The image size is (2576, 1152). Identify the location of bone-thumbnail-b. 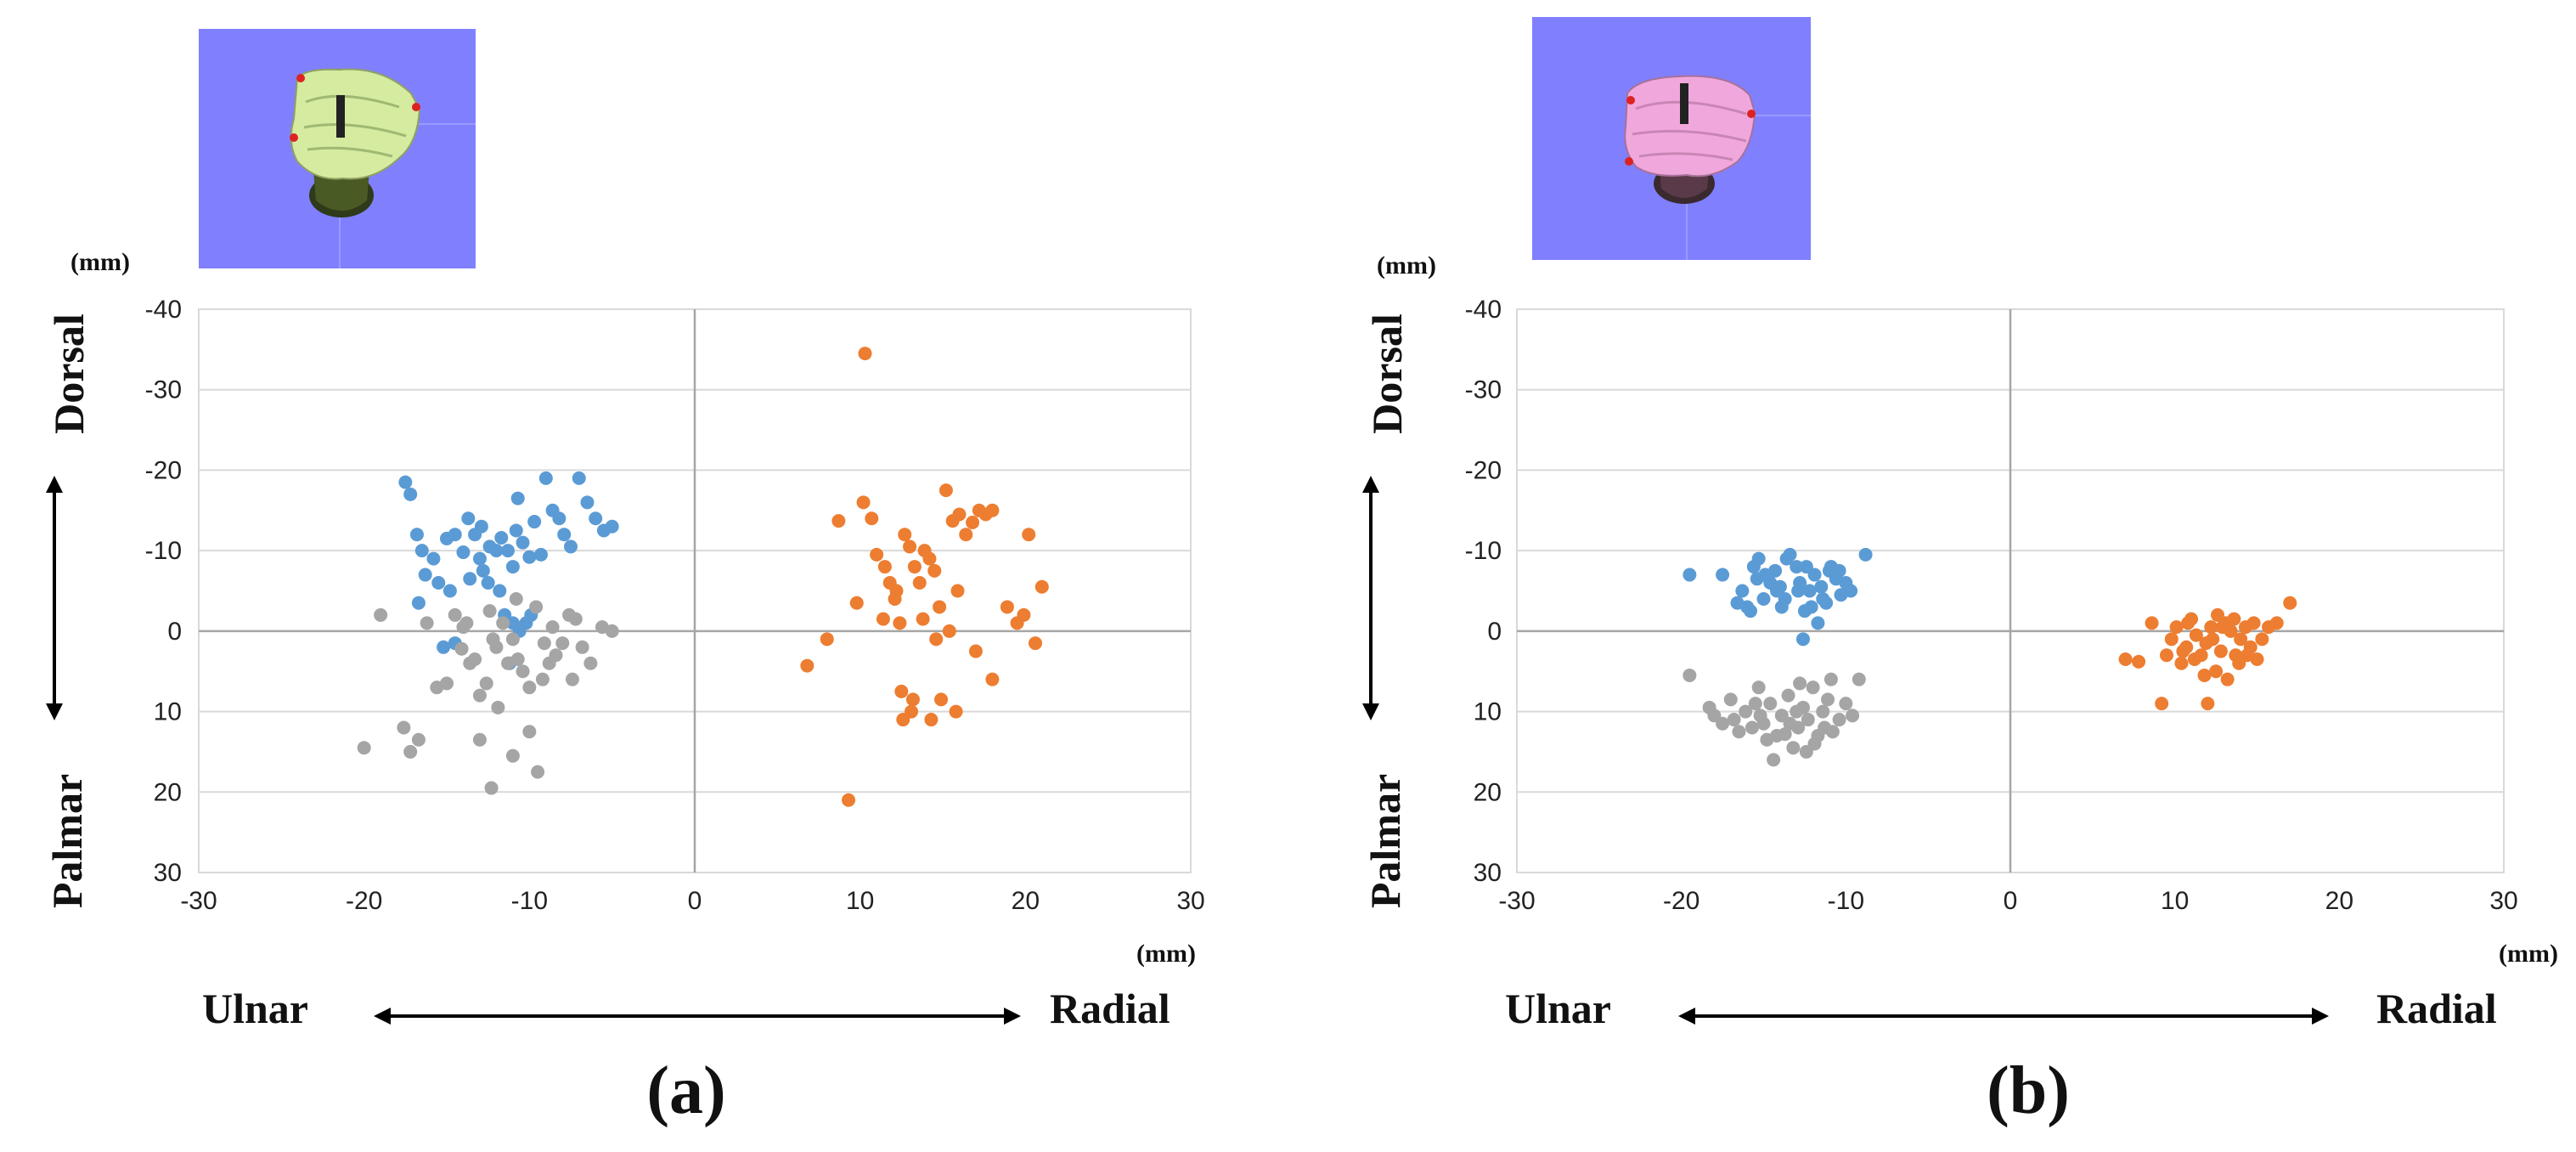
(1671, 138).